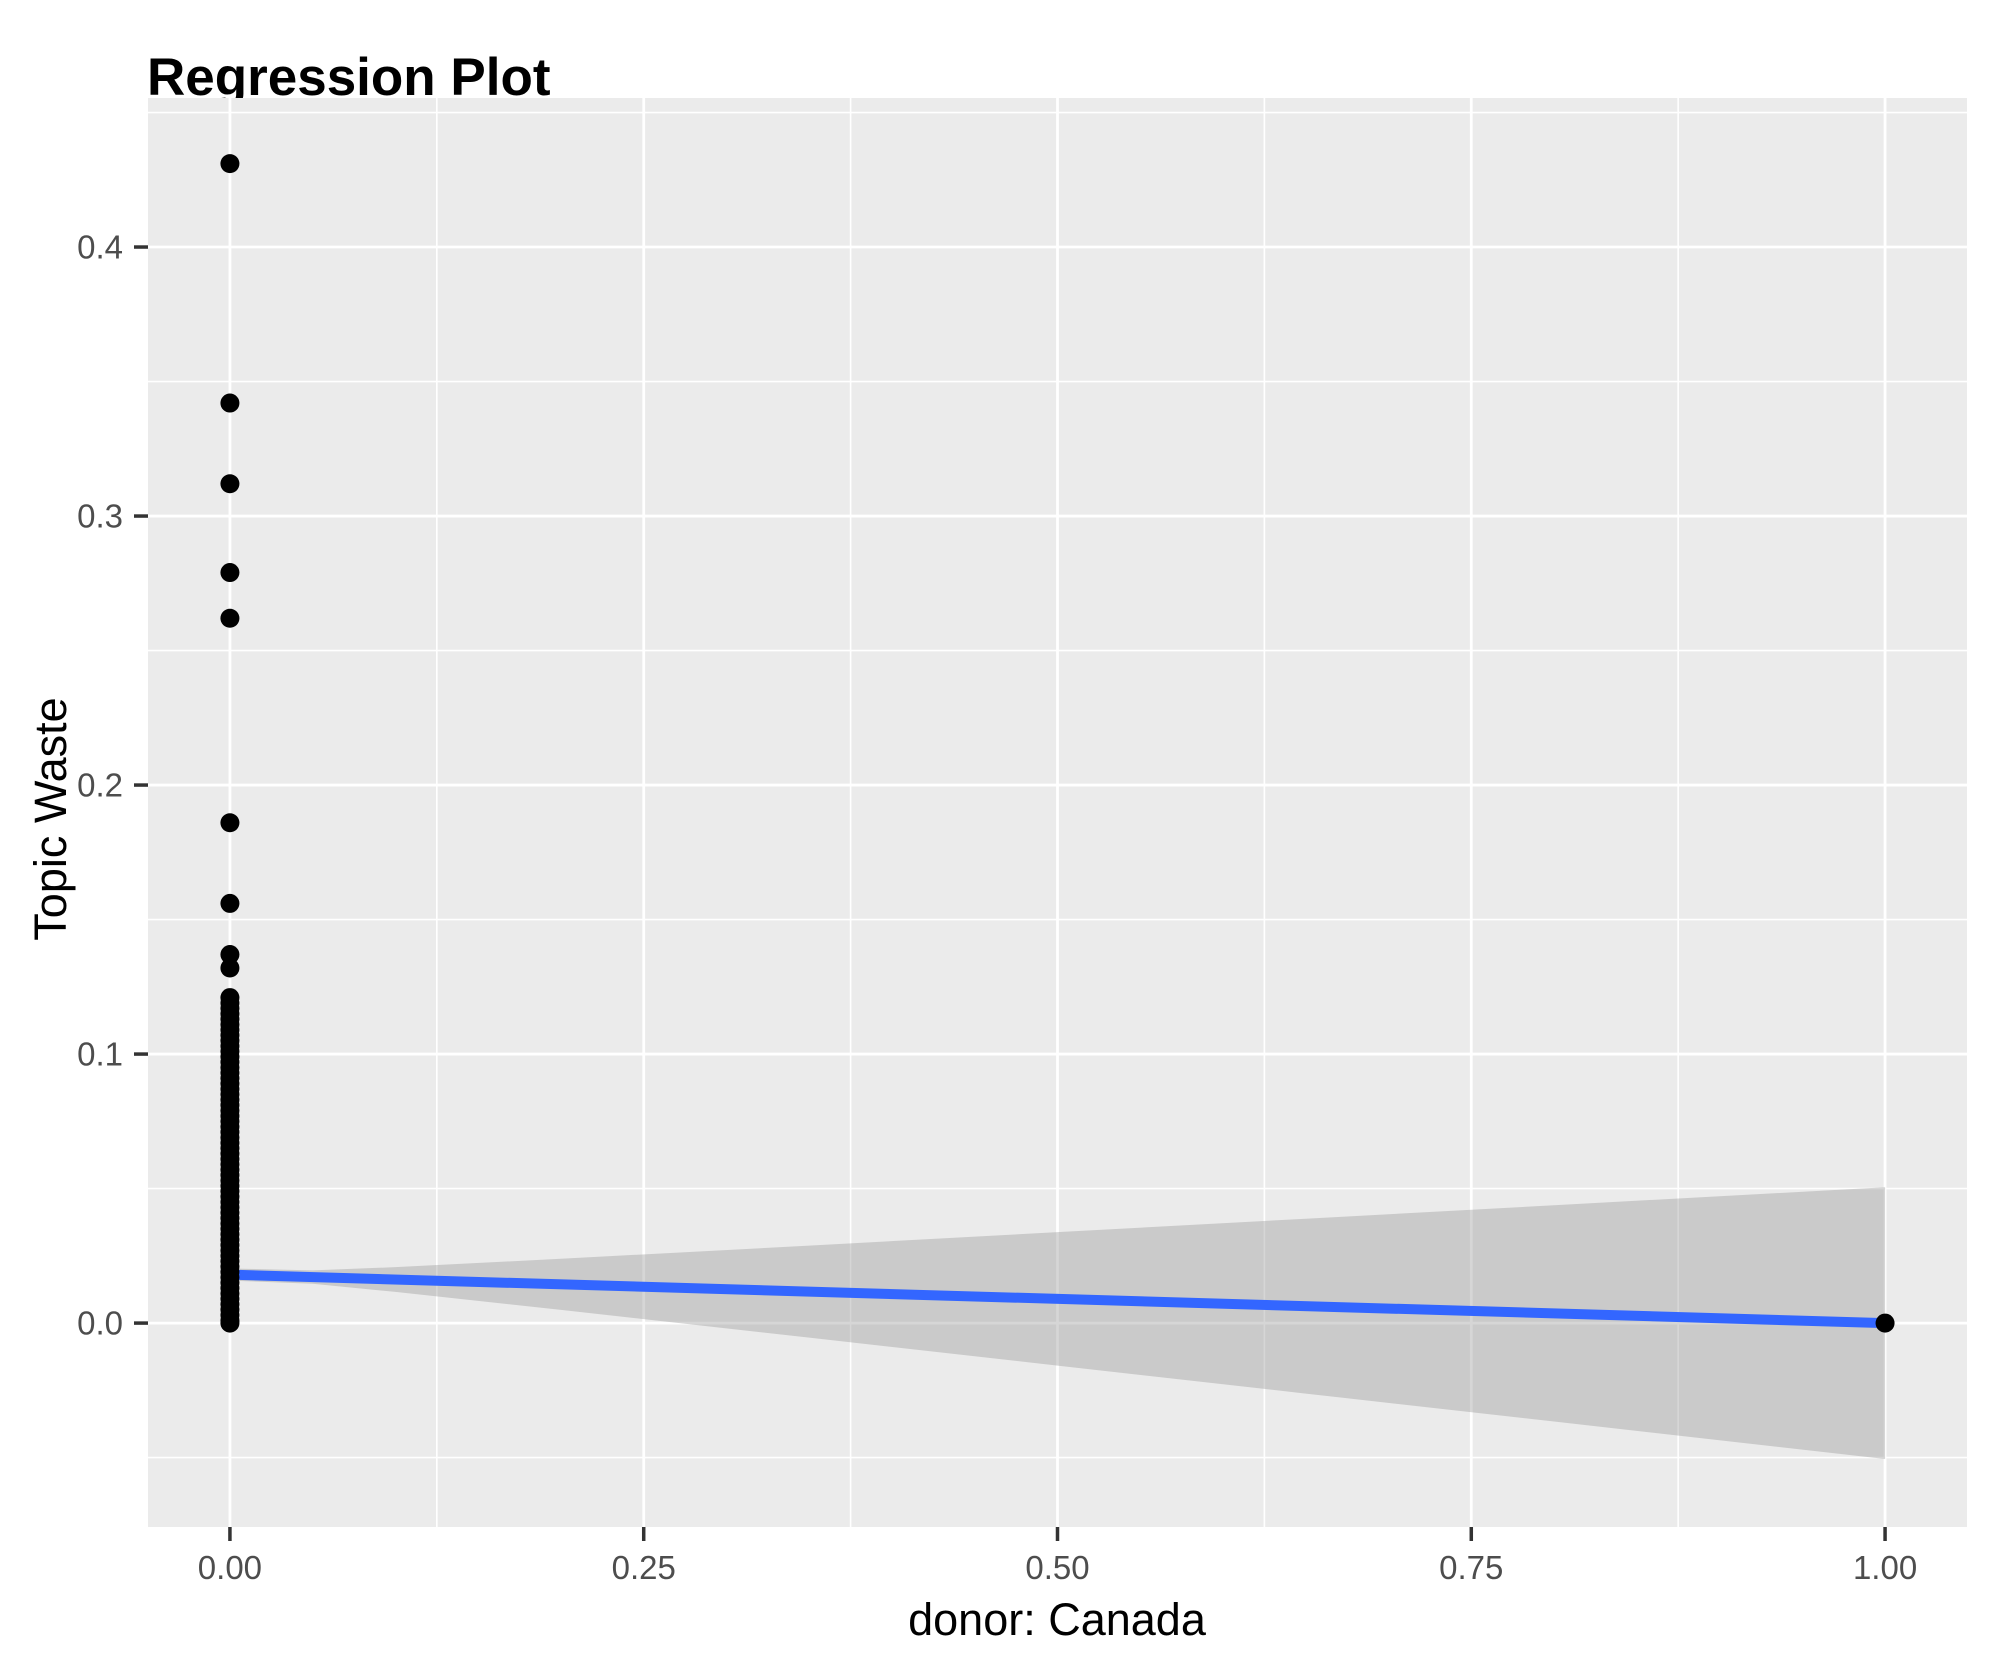  What do you see at coordinates (644, 1567) in the screenshot?
I see `x-tick-label: 0.25` at bounding box center [644, 1567].